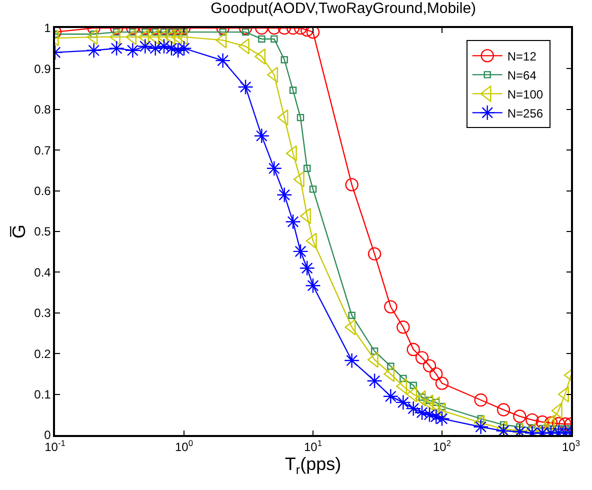  What do you see at coordinates (525, 113) in the screenshot?
I see `legend-label: N=256` at bounding box center [525, 113].